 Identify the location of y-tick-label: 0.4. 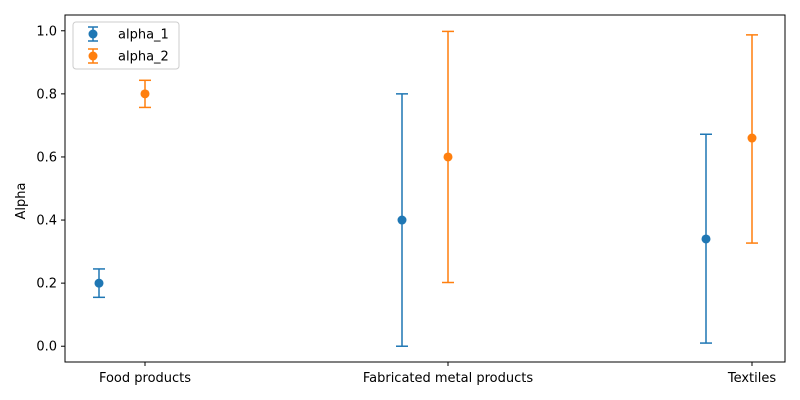
(46, 221).